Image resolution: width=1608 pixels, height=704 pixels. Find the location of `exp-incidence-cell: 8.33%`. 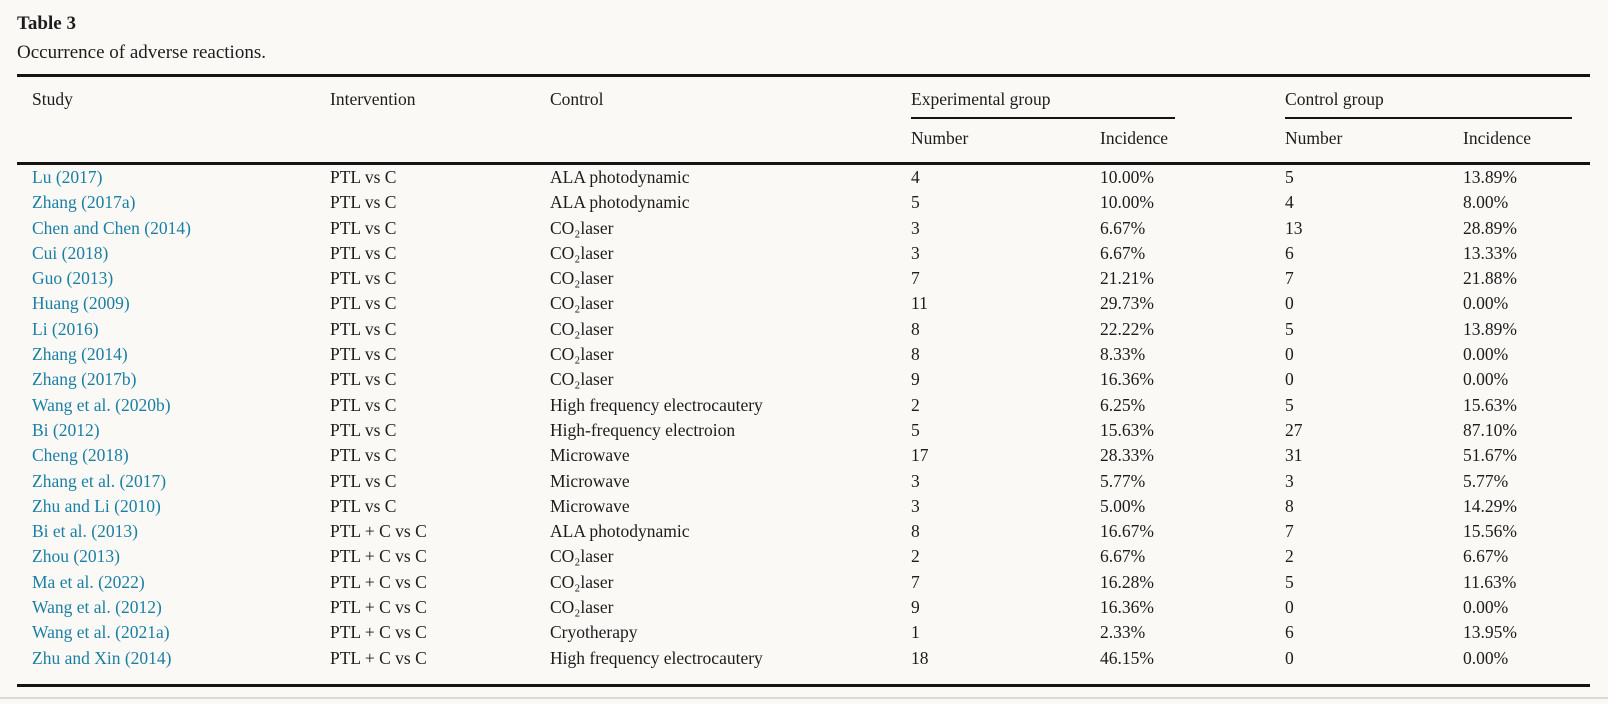

exp-incidence-cell: 8.33% is located at coordinates (1123, 354).